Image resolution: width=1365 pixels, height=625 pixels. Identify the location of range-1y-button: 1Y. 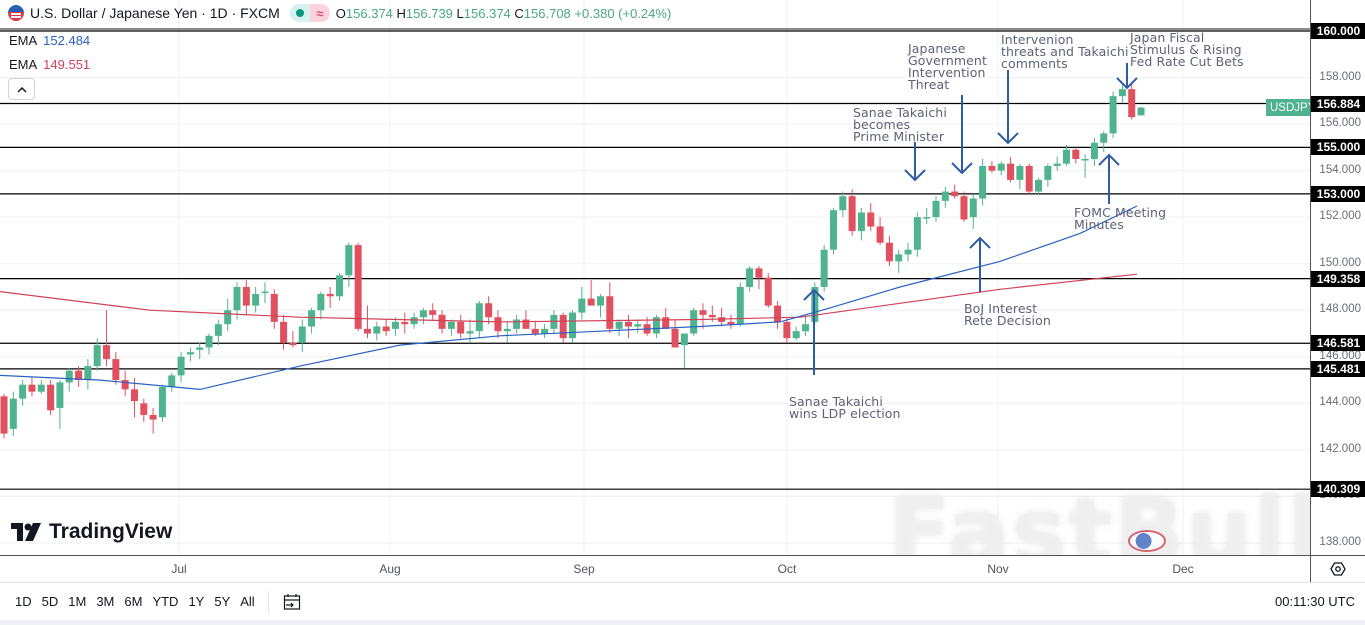
(196, 601).